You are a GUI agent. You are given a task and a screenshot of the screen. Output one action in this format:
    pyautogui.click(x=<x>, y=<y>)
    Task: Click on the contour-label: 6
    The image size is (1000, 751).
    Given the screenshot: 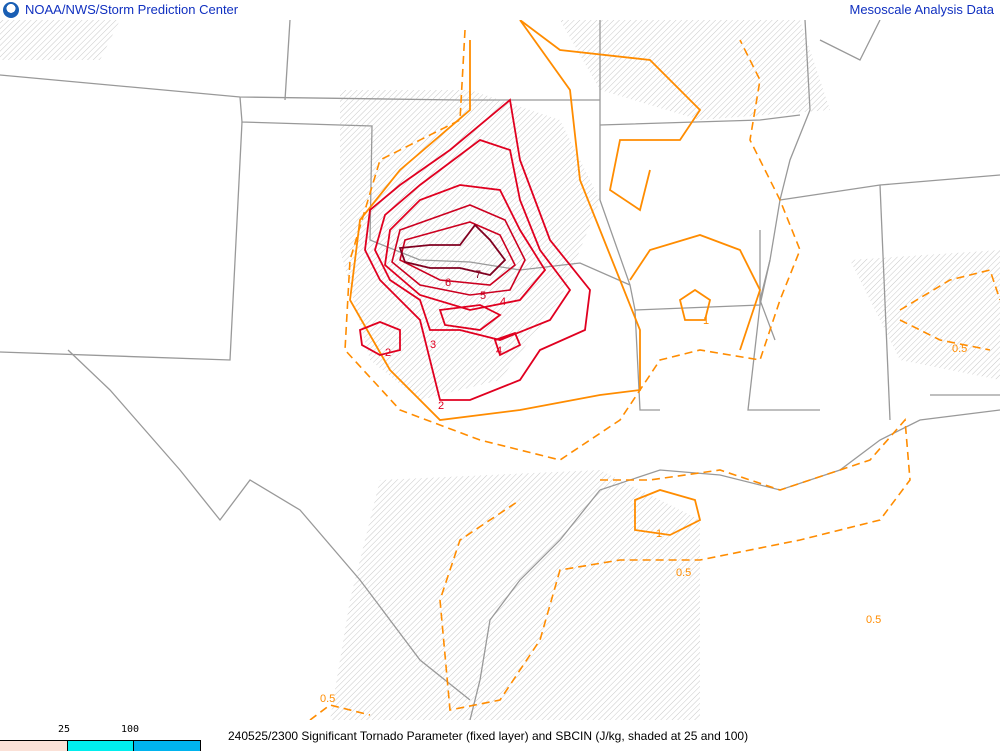 What is the action you would take?
    pyautogui.click(x=448, y=283)
    